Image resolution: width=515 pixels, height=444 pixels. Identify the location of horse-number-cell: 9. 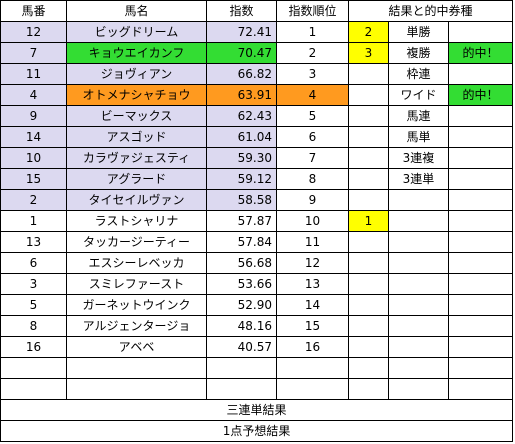
(33, 116).